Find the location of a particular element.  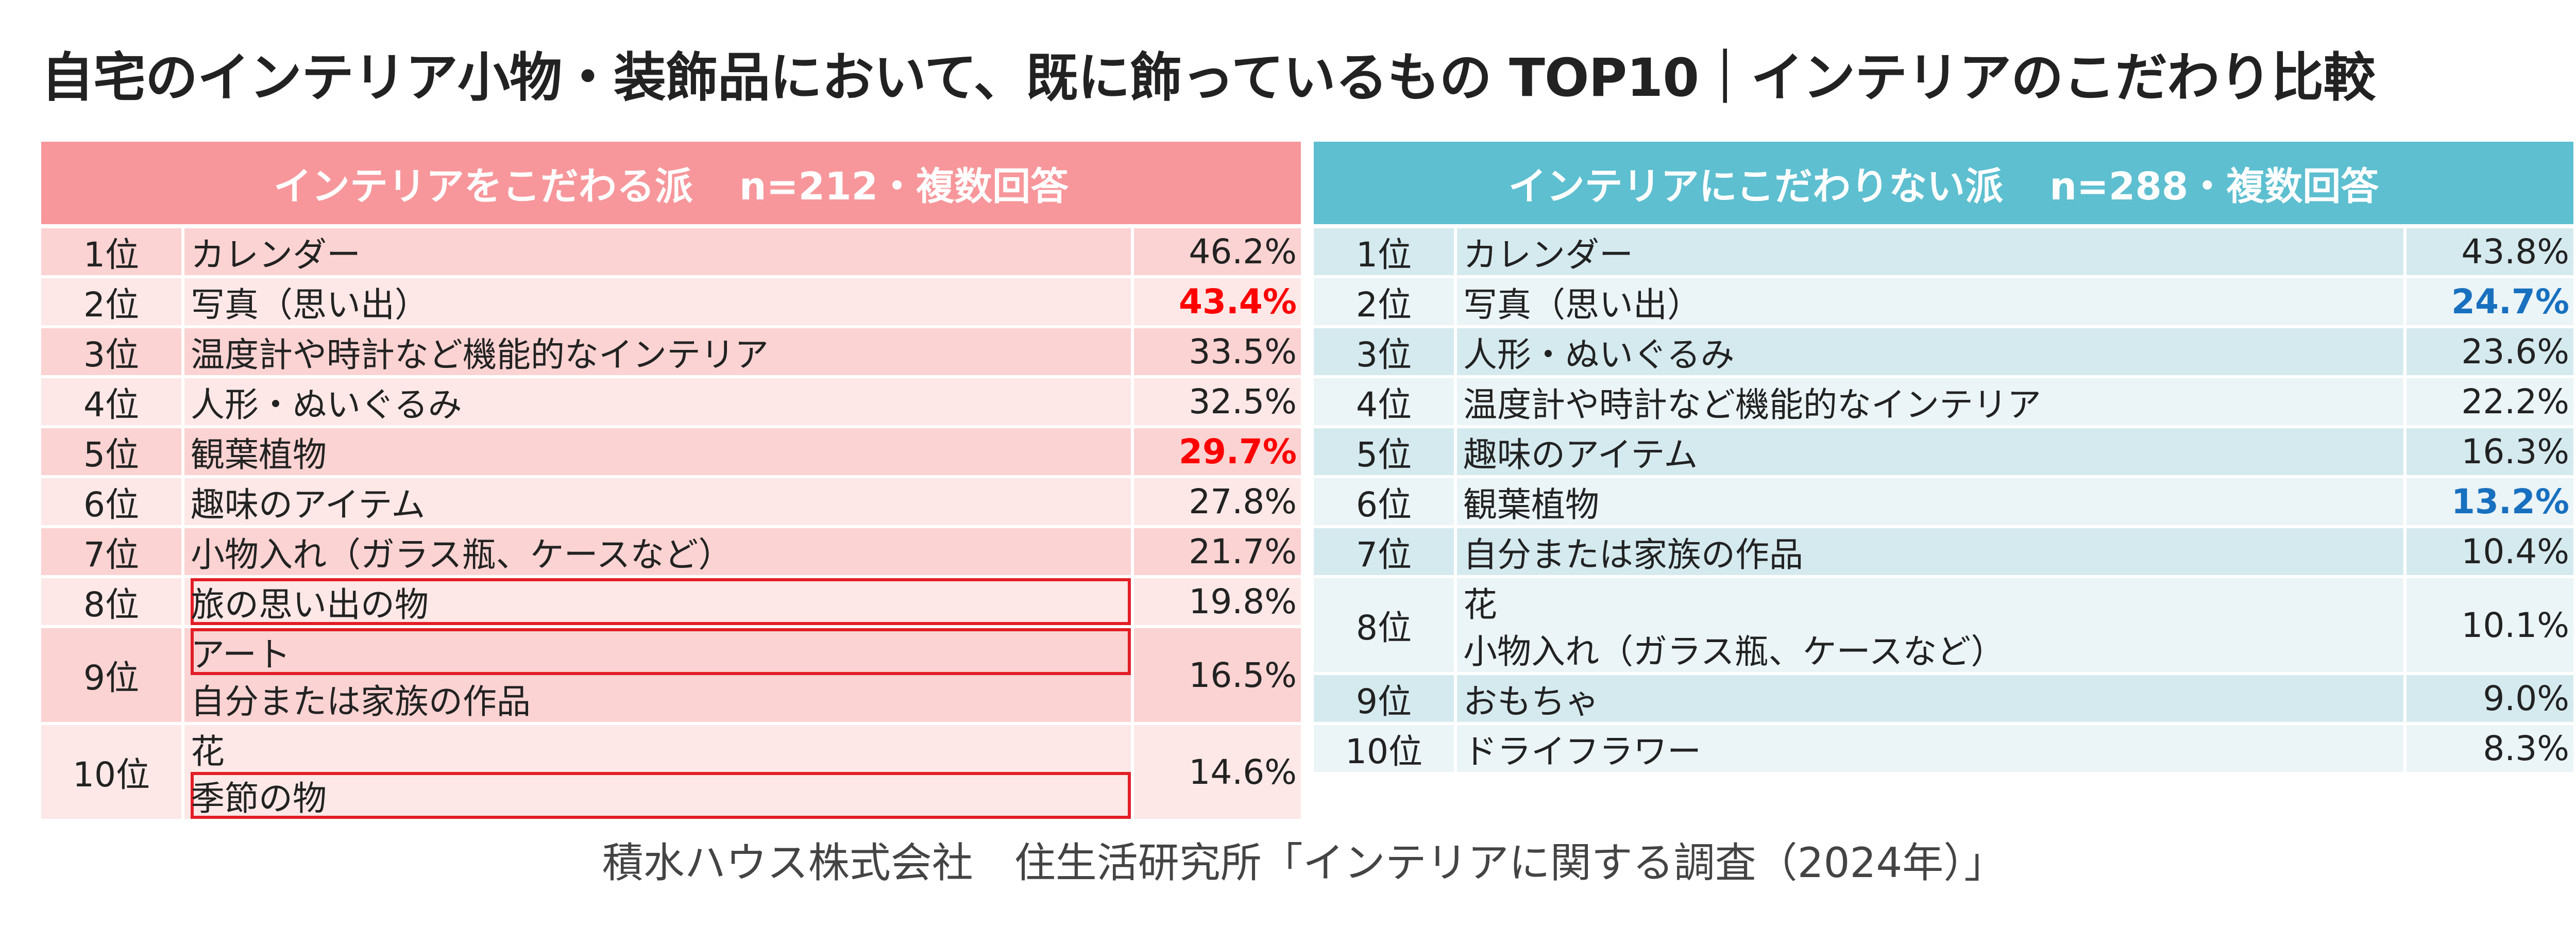

value-cell: 22.2% is located at coordinates (2489, 401).